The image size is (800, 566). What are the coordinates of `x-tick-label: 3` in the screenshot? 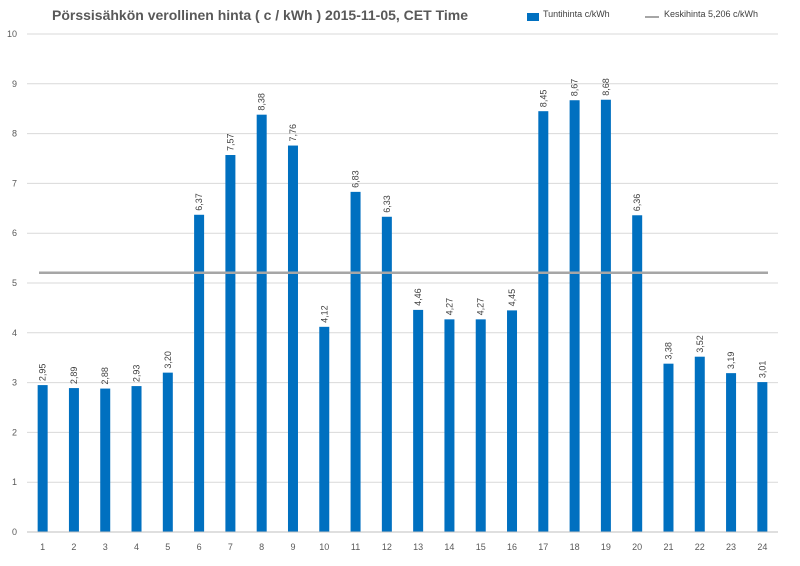 It's located at (105, 547).